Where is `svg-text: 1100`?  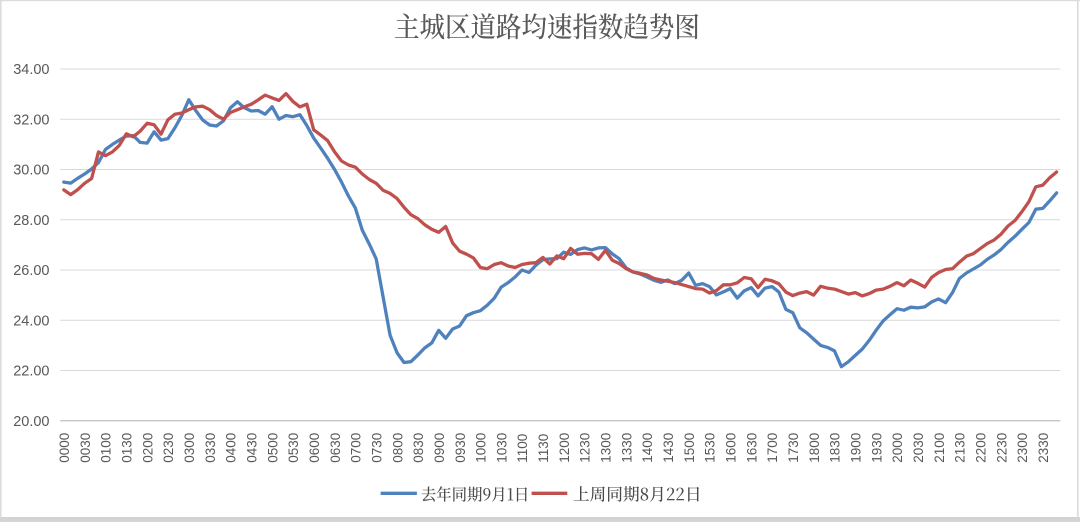 svg-text: 1100 is located at coordinates (522, 448).